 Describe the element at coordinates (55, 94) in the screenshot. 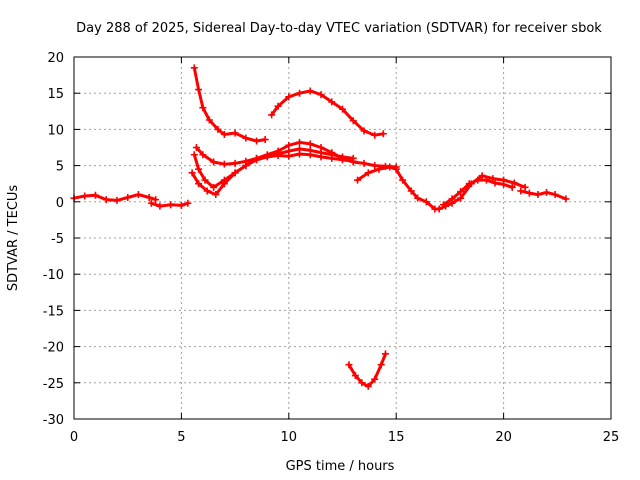

I see `y-tick-label: 15` at that location.